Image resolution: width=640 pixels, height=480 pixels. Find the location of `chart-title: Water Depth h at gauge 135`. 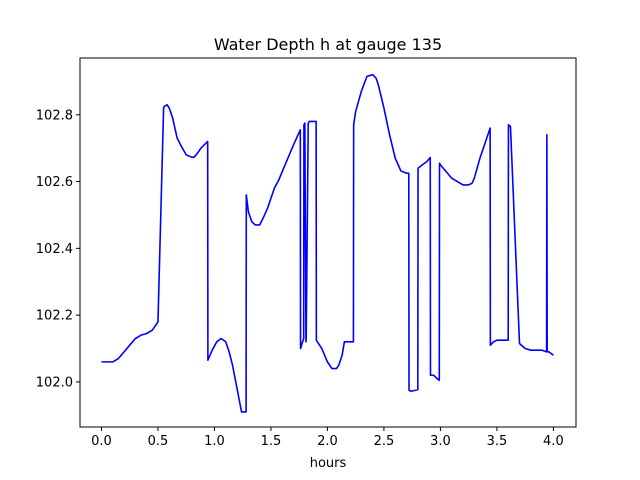

chart-title: Water Depth h at gauge 135 is located at coordinates (328, 44).